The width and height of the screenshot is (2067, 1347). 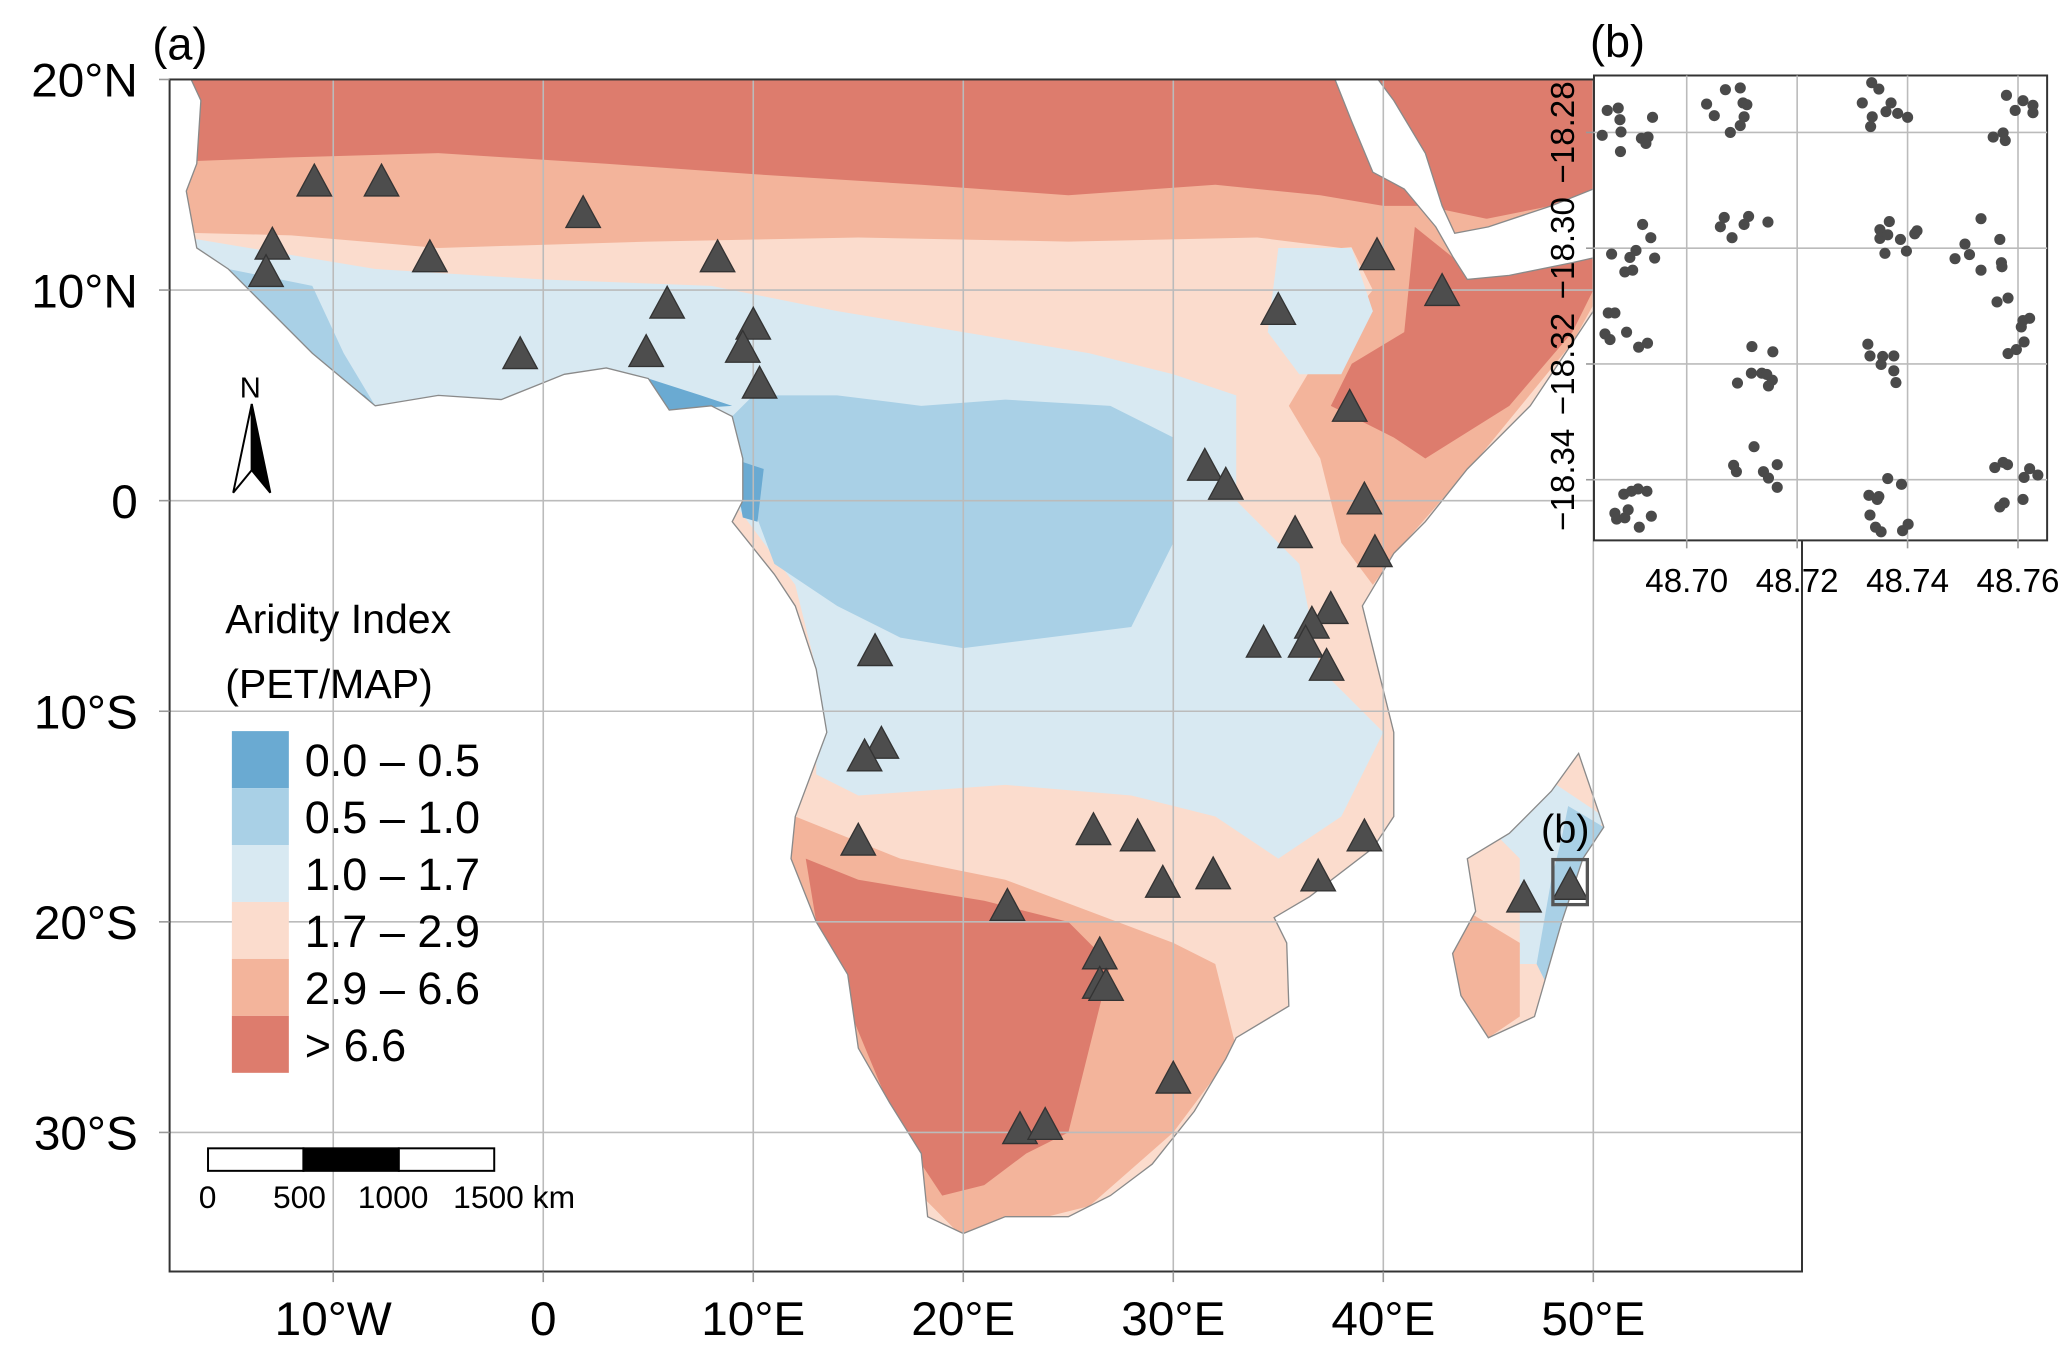 I want to click on aridity-class-0.5-1.0-guinea, so click(x=302, y=337).